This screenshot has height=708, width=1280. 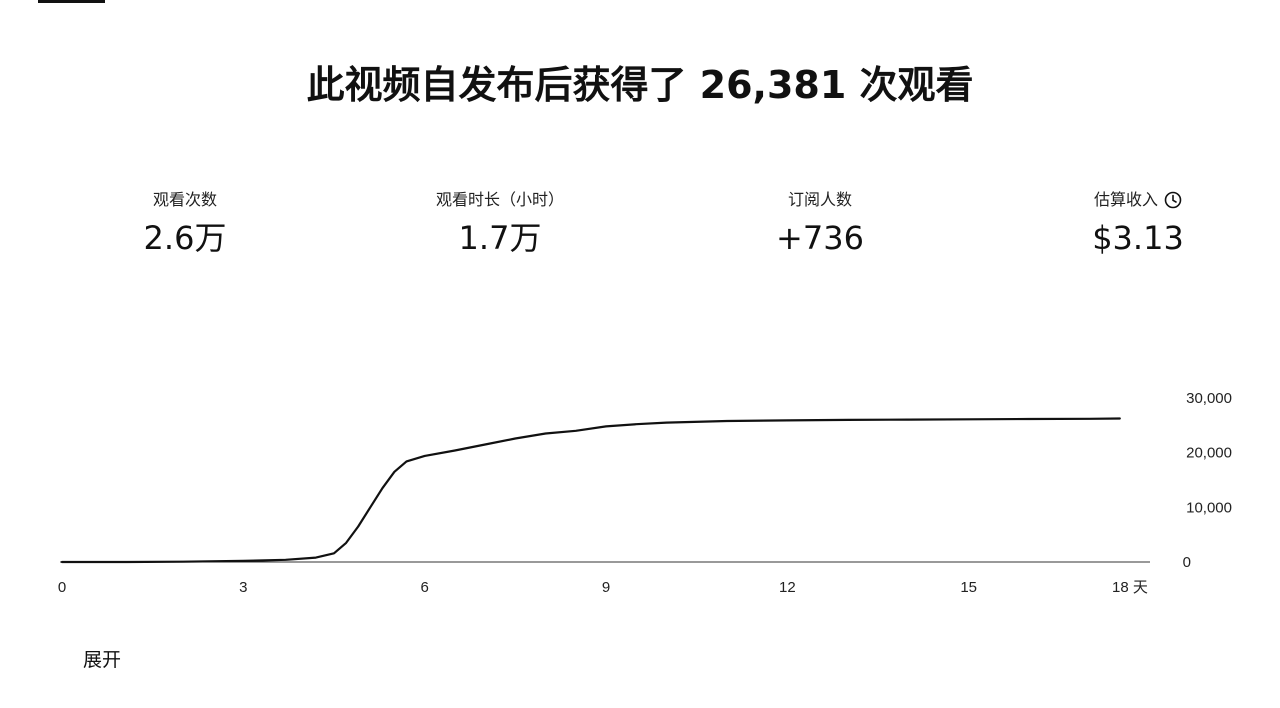 What do you see at coordinates (500, 238) in the screenshot?
I see `metric-value: 1.7万` at bounding box center [500, 238].